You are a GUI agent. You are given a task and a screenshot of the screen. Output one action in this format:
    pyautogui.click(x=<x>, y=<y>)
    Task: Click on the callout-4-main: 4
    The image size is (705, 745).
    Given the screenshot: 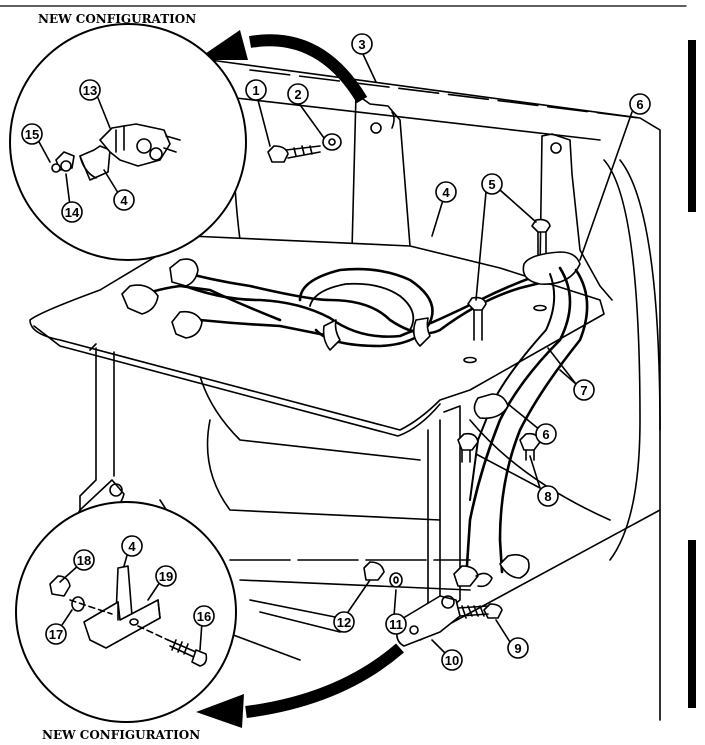 What is the action you would take?
    pyautogui.click(x=446, y=192)
    